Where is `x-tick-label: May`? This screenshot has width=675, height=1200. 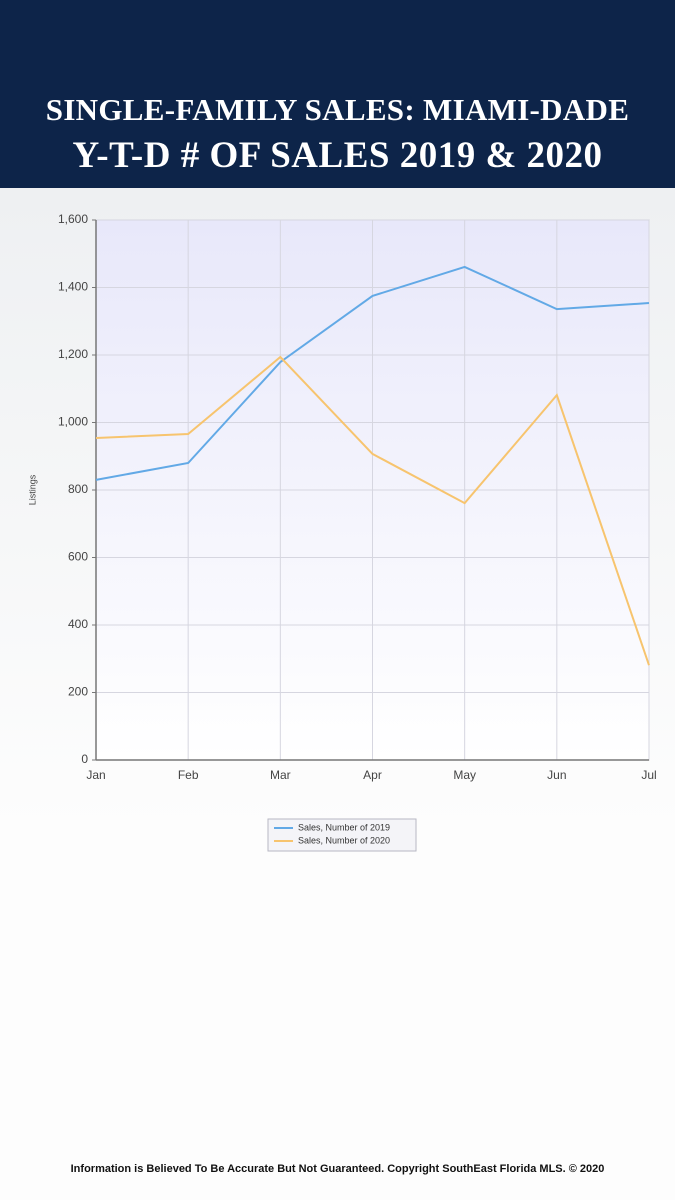 x-tick-label: May is located at coordinates (464, 775).